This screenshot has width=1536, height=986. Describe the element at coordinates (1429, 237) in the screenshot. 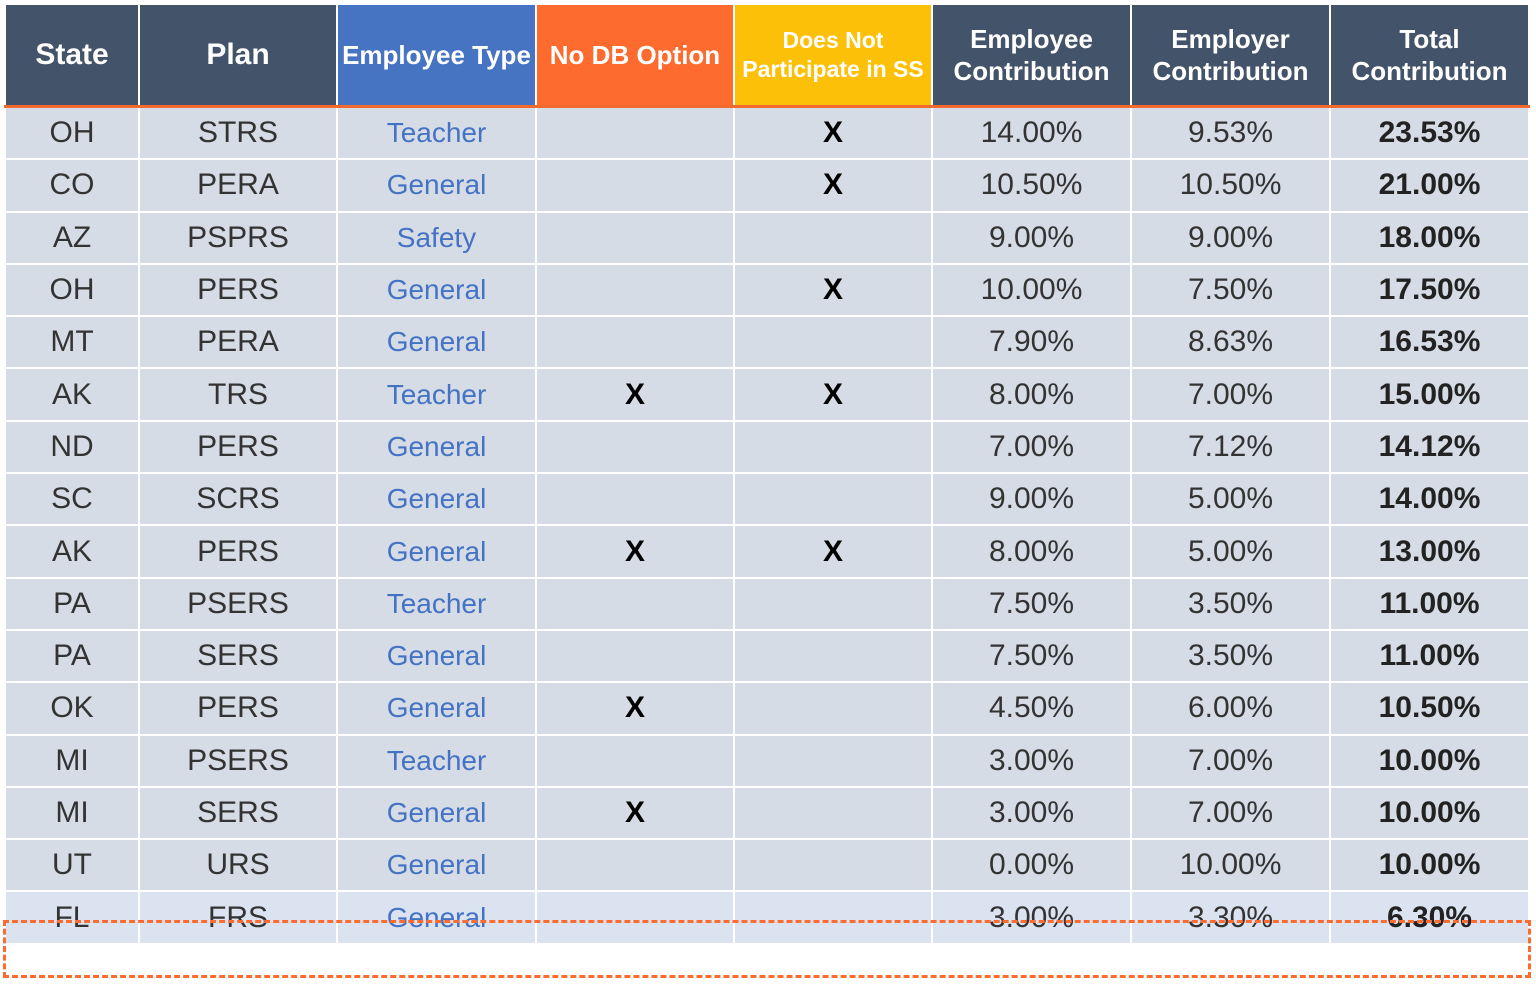

I see `cell-total-contribution: 18.00%` at that location.